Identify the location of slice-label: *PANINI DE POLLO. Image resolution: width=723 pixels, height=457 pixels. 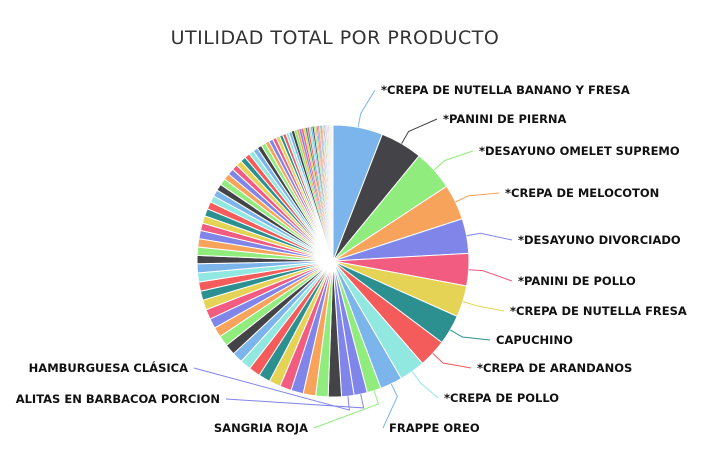
(577, 281).